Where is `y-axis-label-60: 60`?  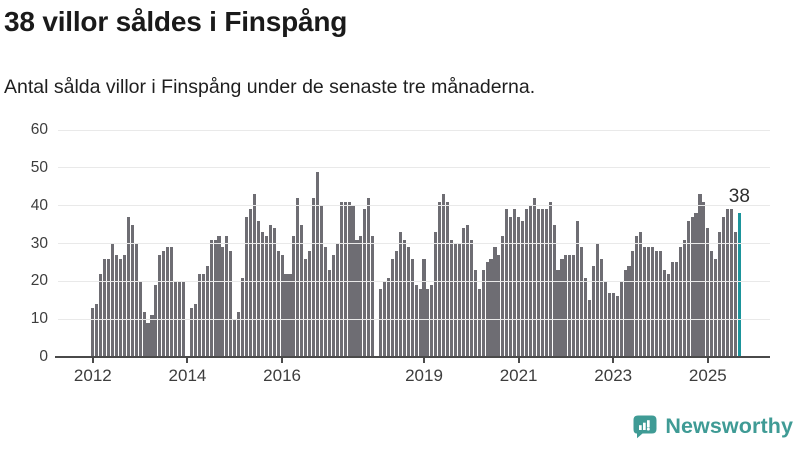 y-axis-label-60: 60 is located at coordinates (39, 129).